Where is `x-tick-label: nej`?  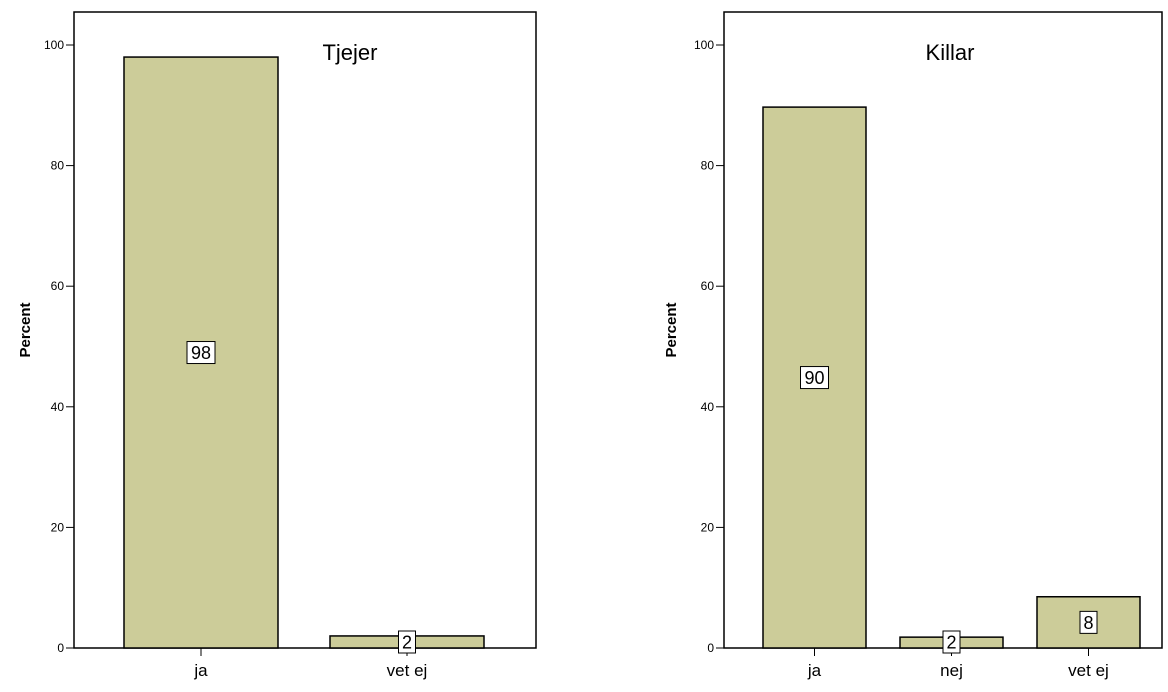 x-tick-label: nej is located at coordinates (951, 670).